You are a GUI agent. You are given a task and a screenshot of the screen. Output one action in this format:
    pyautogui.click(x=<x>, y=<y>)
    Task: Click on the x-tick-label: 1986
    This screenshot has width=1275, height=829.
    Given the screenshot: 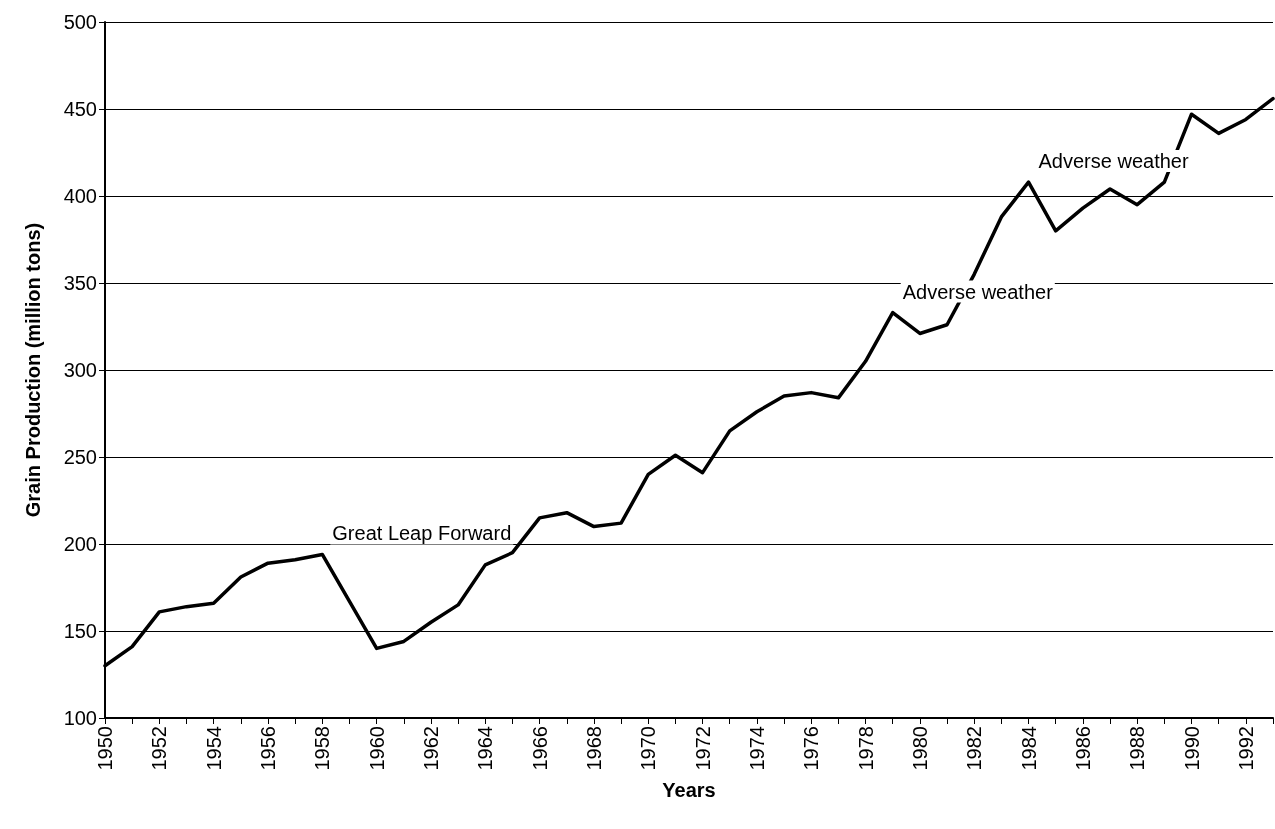 What is the action you would take?
    pyautogui.click(x=1082, y=748)
    